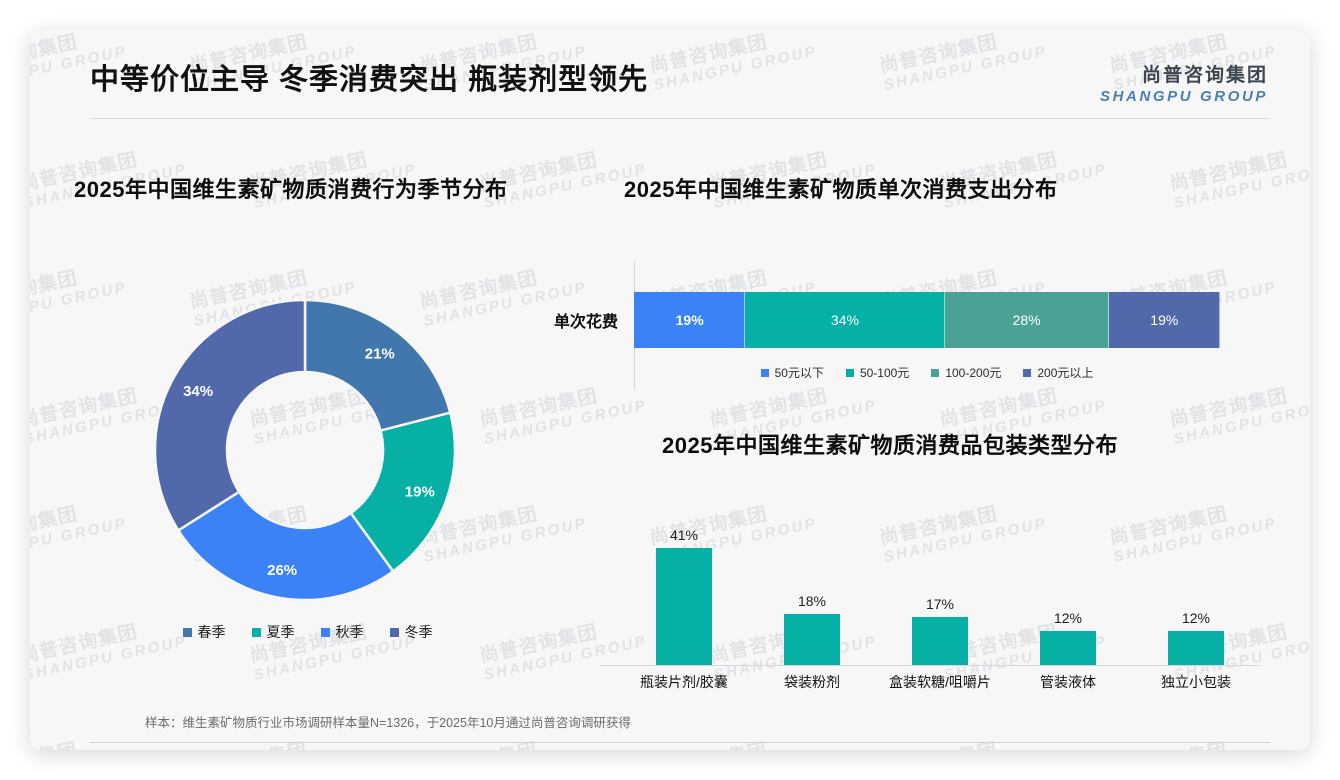 Image resolution: width=1340 pixels, height=780 pixels. I want to click on bar-value-label: 17%, so click(940, 603).